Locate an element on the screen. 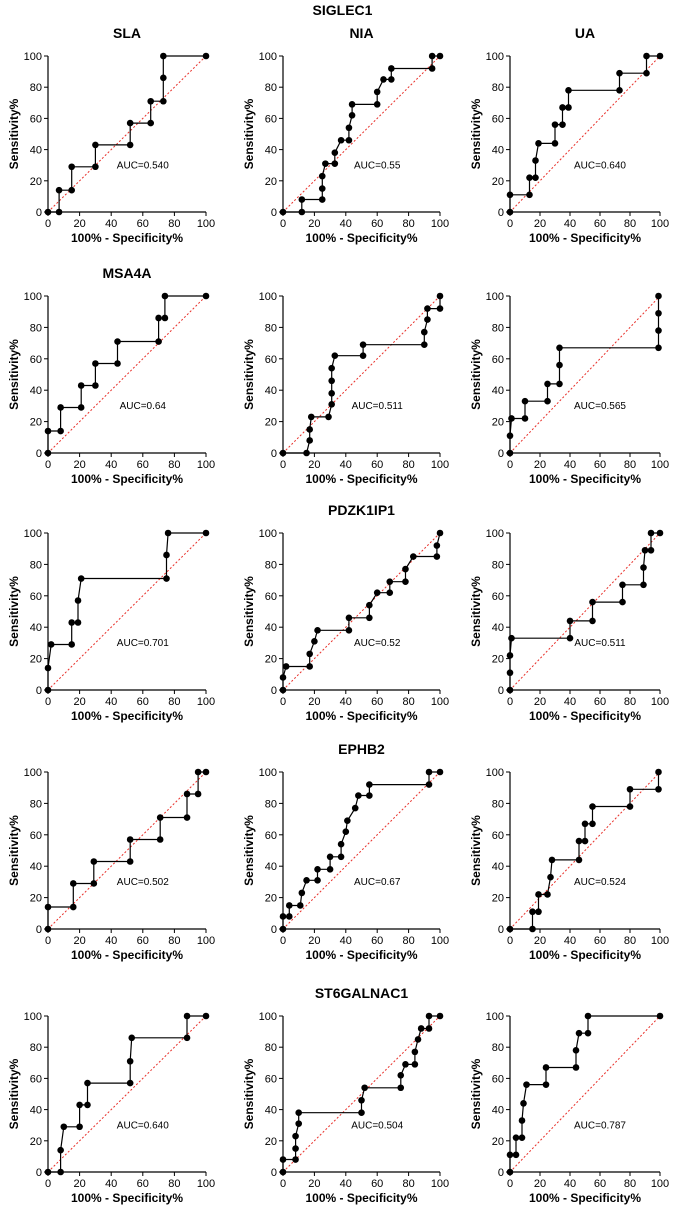 The width and height of the screenshot is (685, 1216). panel-5-3-y-tick-label: 0 is located at coordinates (501, 1173).